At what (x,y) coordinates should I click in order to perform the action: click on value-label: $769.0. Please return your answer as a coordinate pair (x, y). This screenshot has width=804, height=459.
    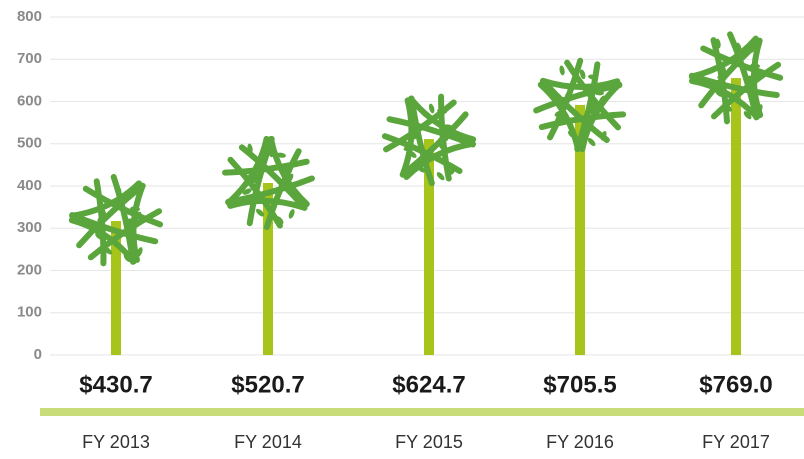
    Looking at the image, I should click on (735, 384).